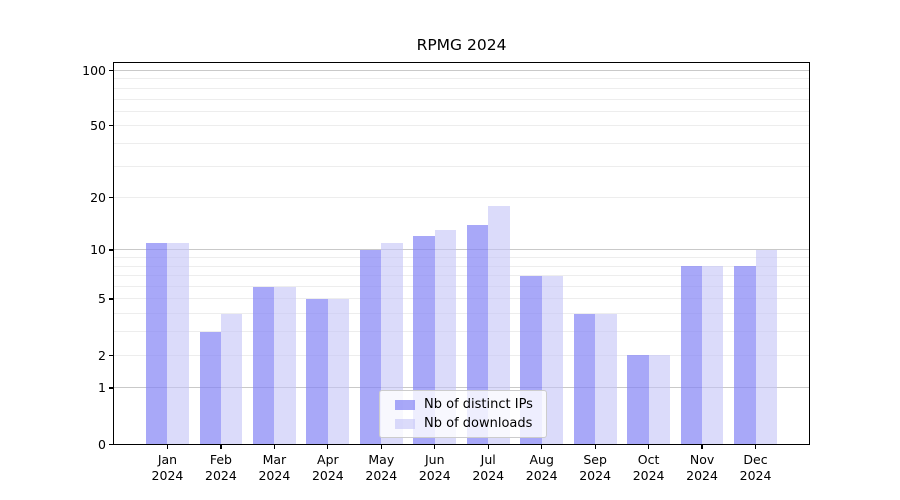  I want to click on y-tick-label: 10, so click(98, 250).